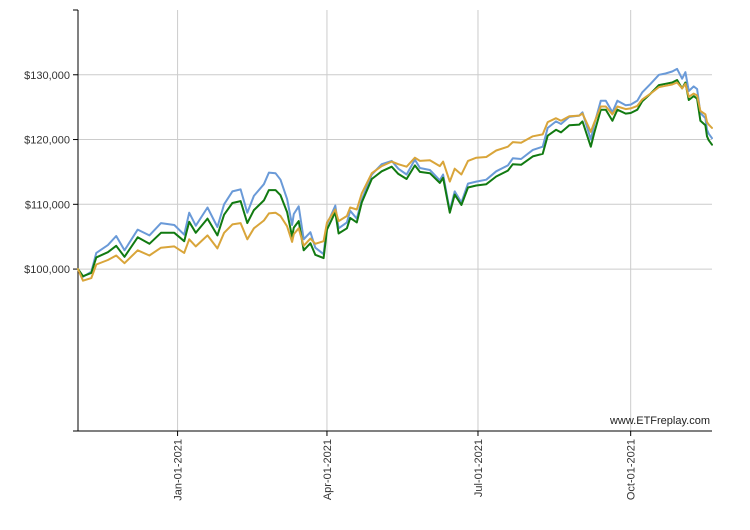 This screenshot has width=750, height=530. What do you see at coordinates (632, 469) in the screenshot?
I see `x-tick-label: Oct-01-2021` at bounding box center [632, 469].